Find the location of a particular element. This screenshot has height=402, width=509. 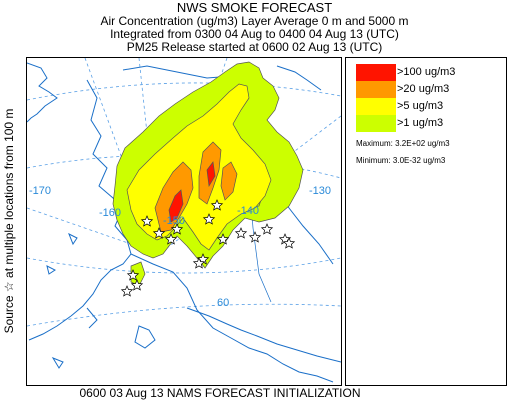

meridian-label-150: -150 is located at coordinates (174, 221).